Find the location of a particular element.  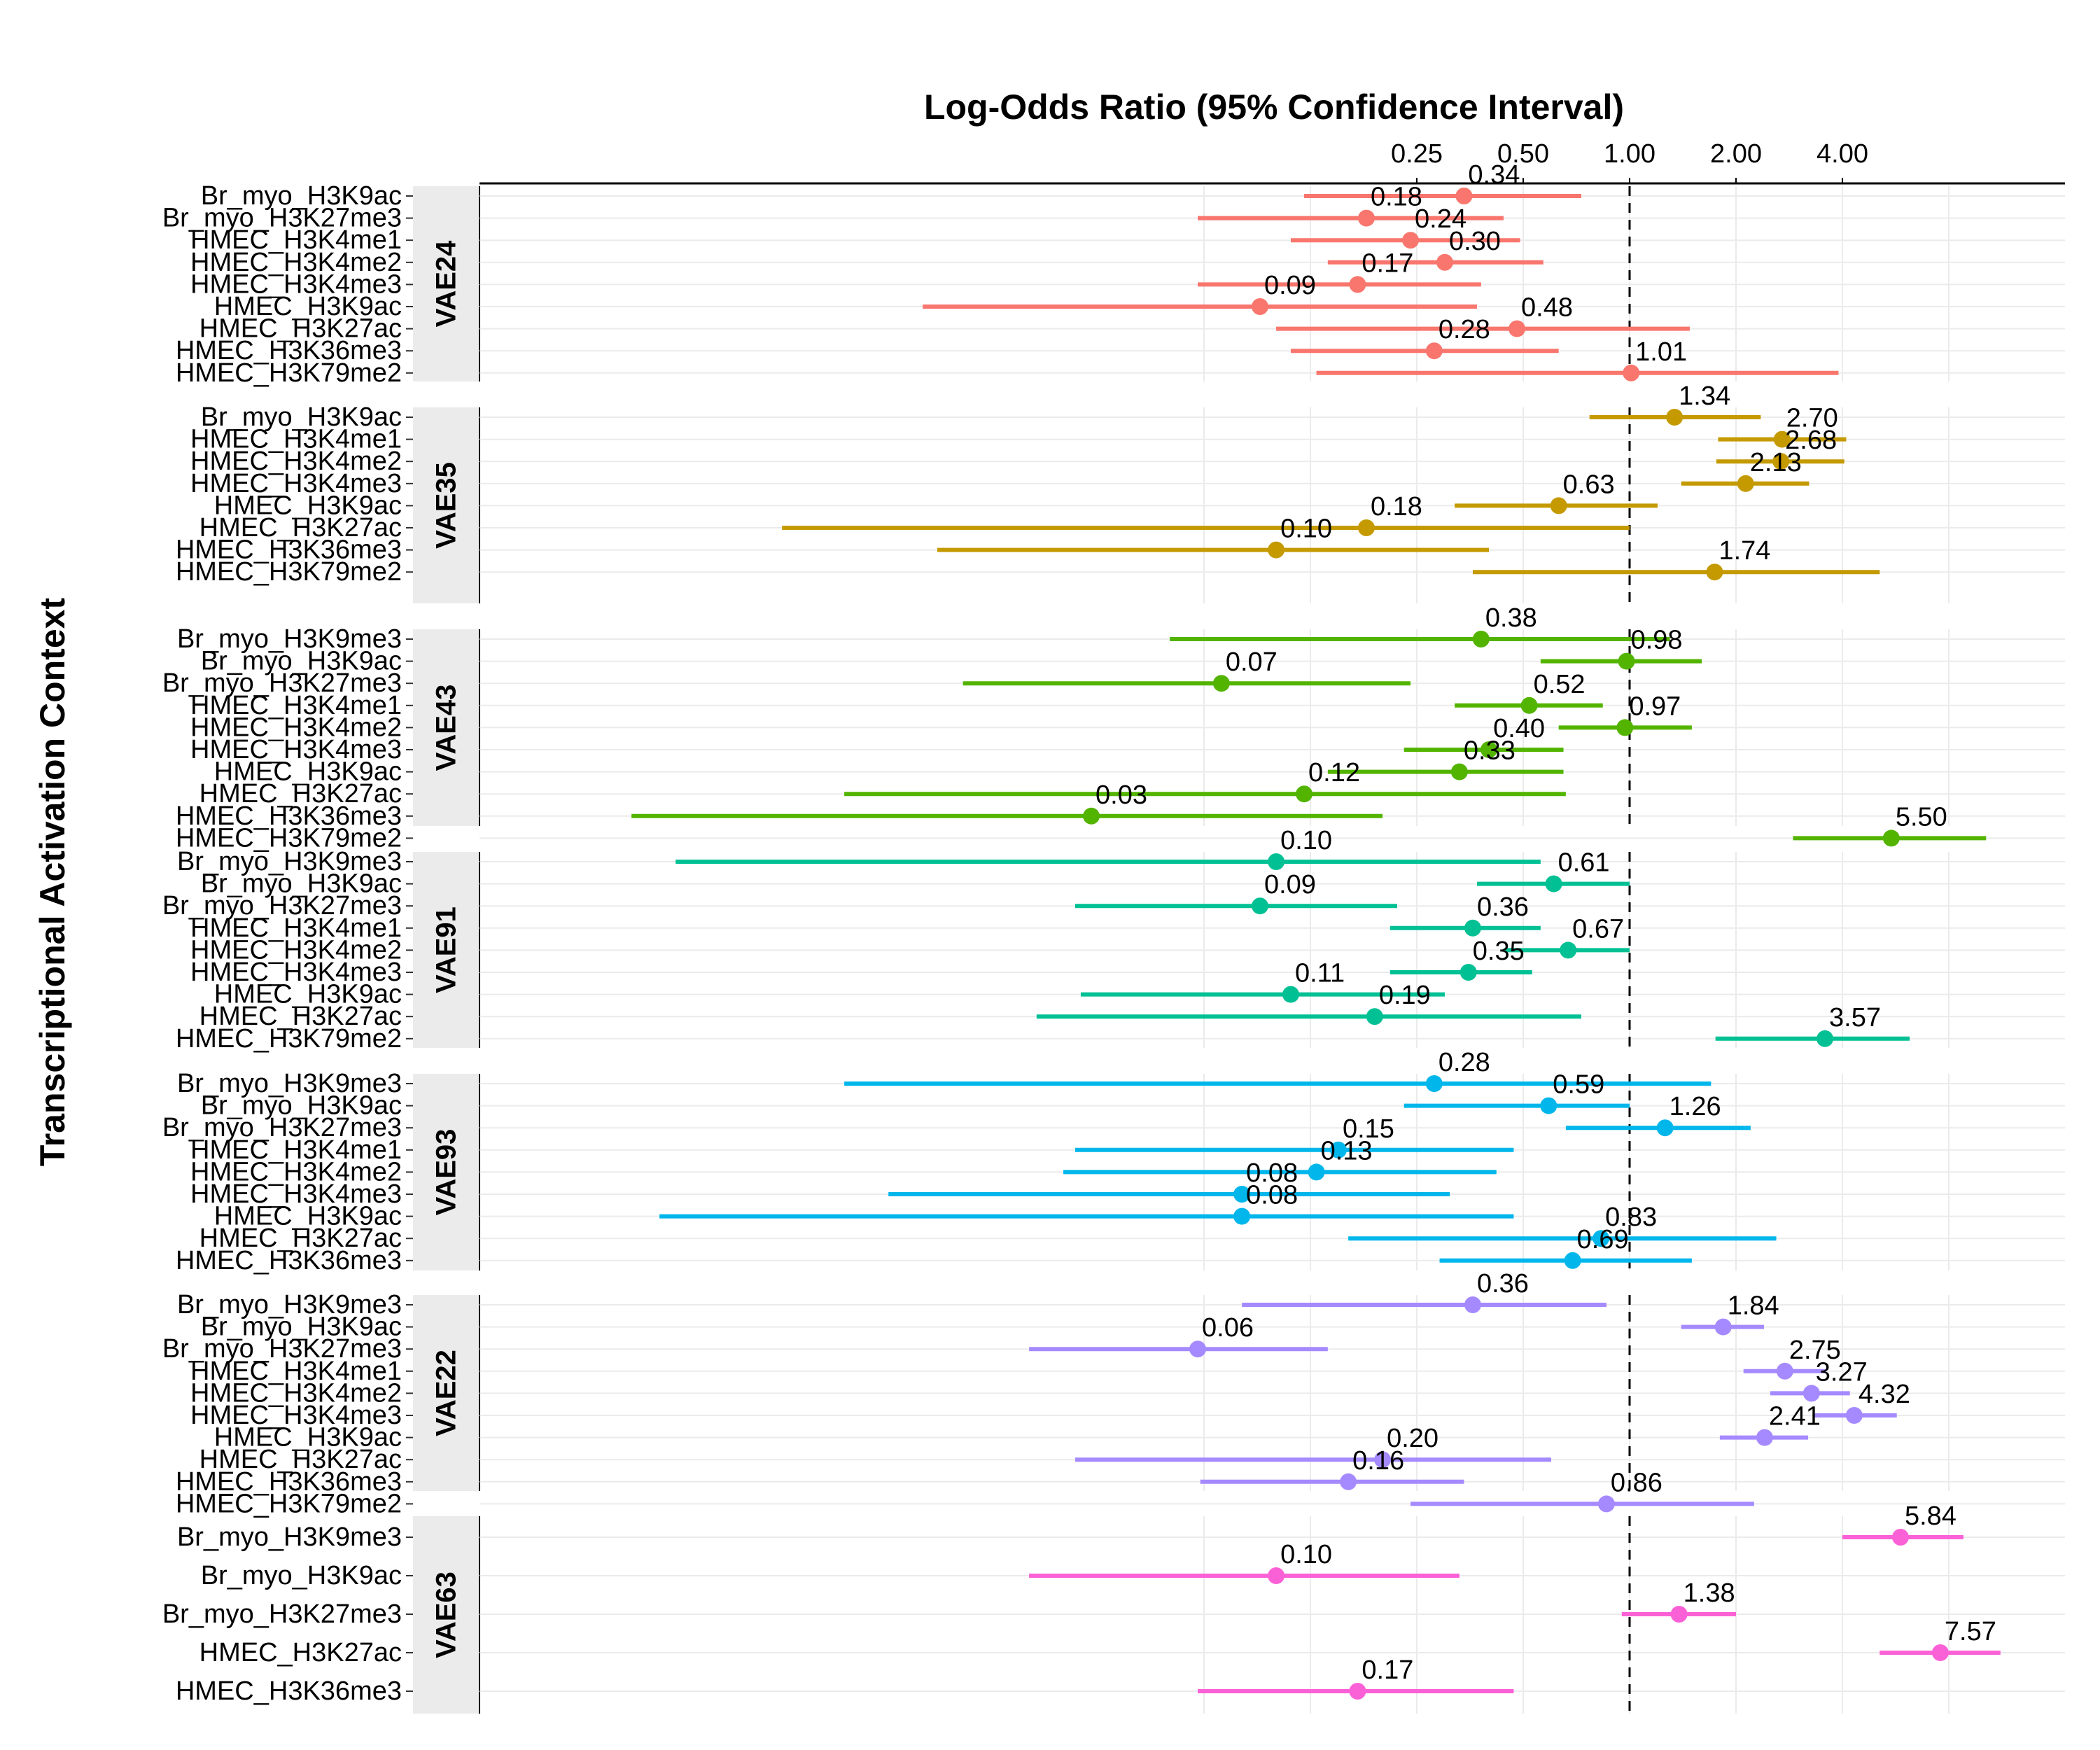

data-label: 2.70 is located at coordinates (1812, 418).